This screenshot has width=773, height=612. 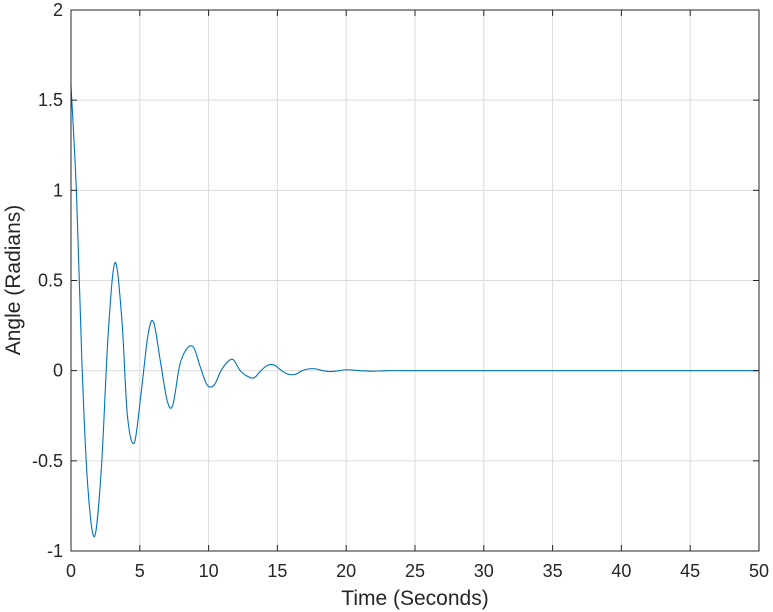 I want to click on y-tick-label: 1, so click(x=58, y=190).